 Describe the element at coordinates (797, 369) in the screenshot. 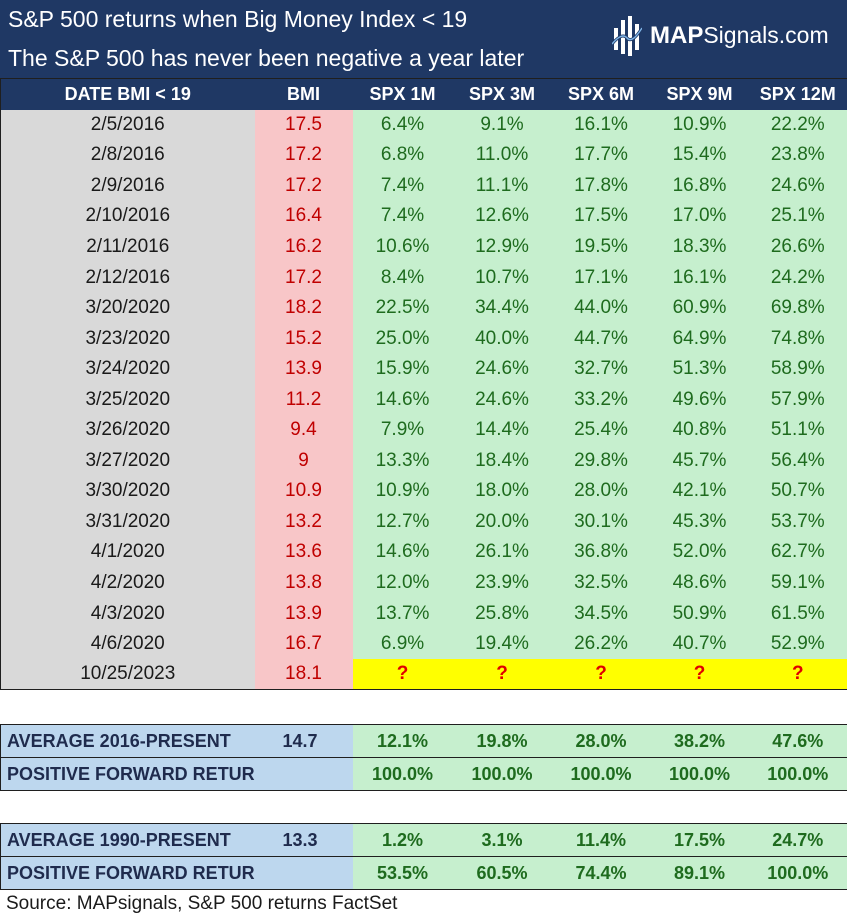

I see `return-cell: 58.9%` at that location.